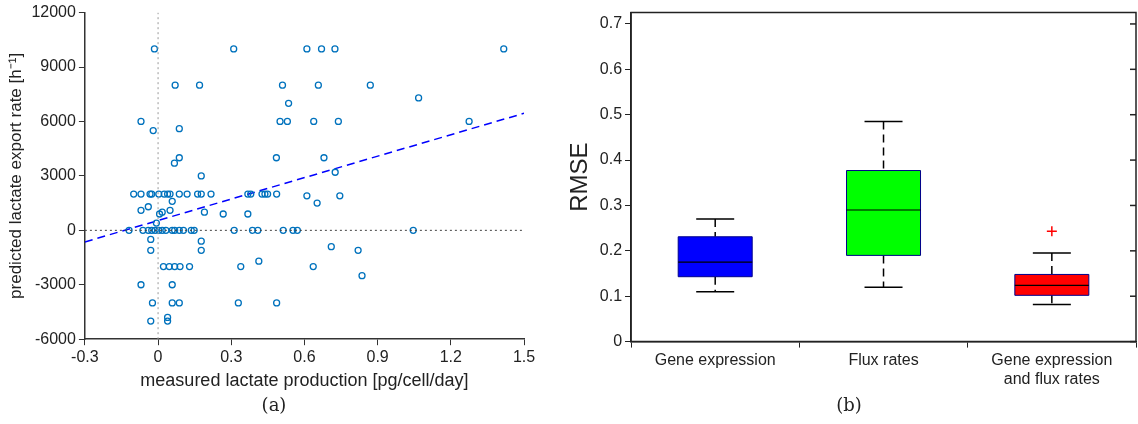  What do you see at coordinates (304, 380) in the screenshot?
I see `x-axis-title: measured lactate production [pg/cell/day]` at bounding box center [304, 380].